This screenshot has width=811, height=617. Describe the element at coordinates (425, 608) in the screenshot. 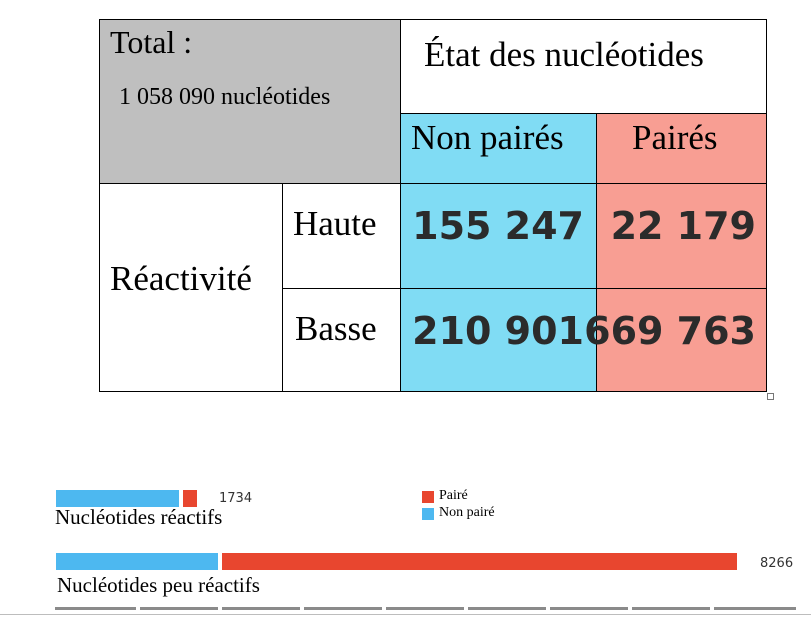

I see `x-axis` at that location.